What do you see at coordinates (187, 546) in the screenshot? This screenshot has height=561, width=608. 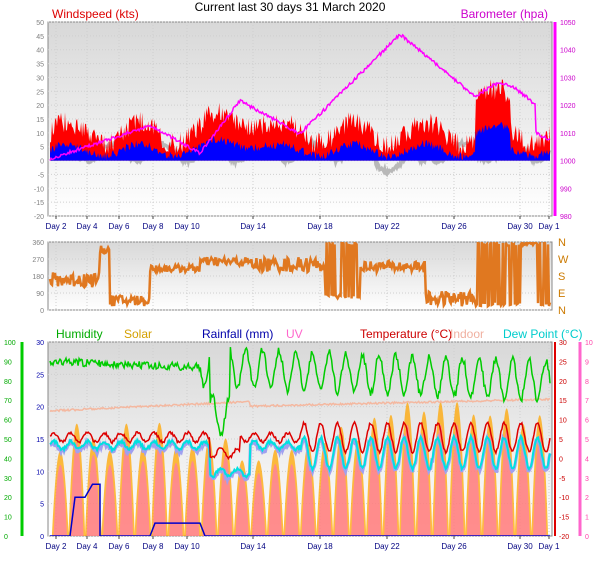 I see `x-tick-label: Day 10` at bounding box center [187, 546].